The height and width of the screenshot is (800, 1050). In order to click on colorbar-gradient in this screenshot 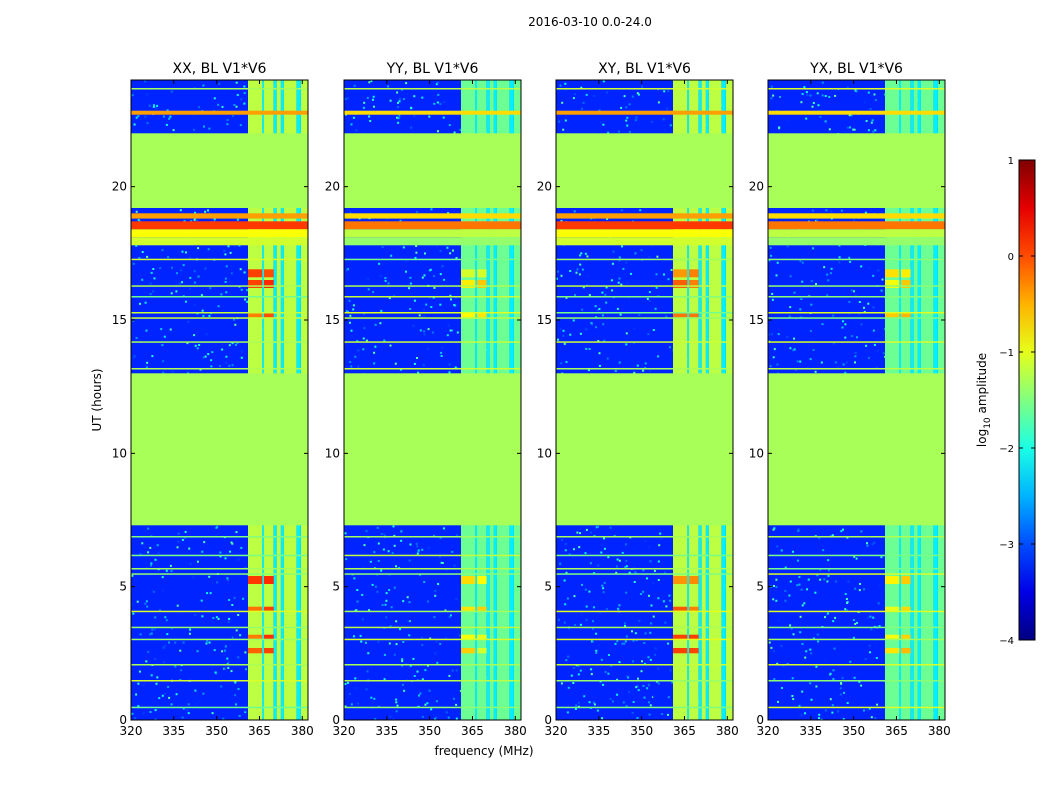, I will do `click(1027, 400)`.